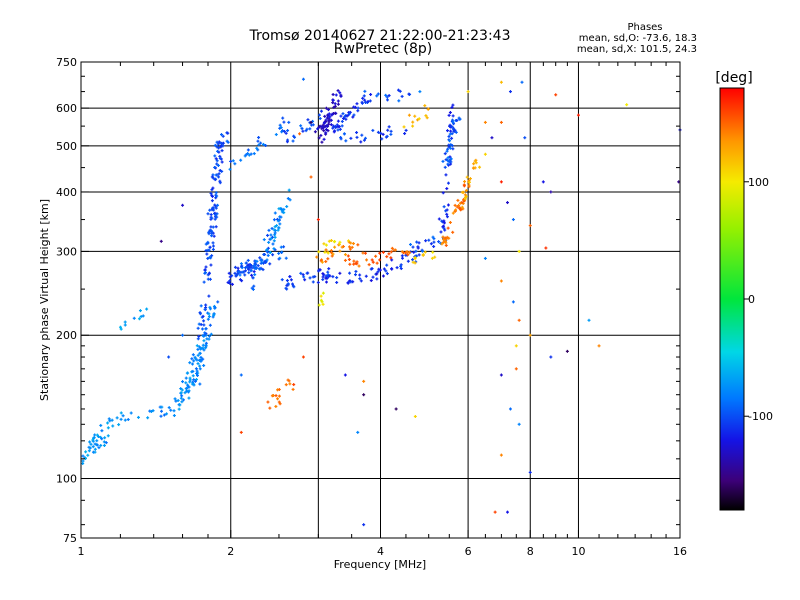 The image size is (800, 600). Describe the element at coordinates (290, 384) in the screenshot. I see `data-point-x-low` at that location.